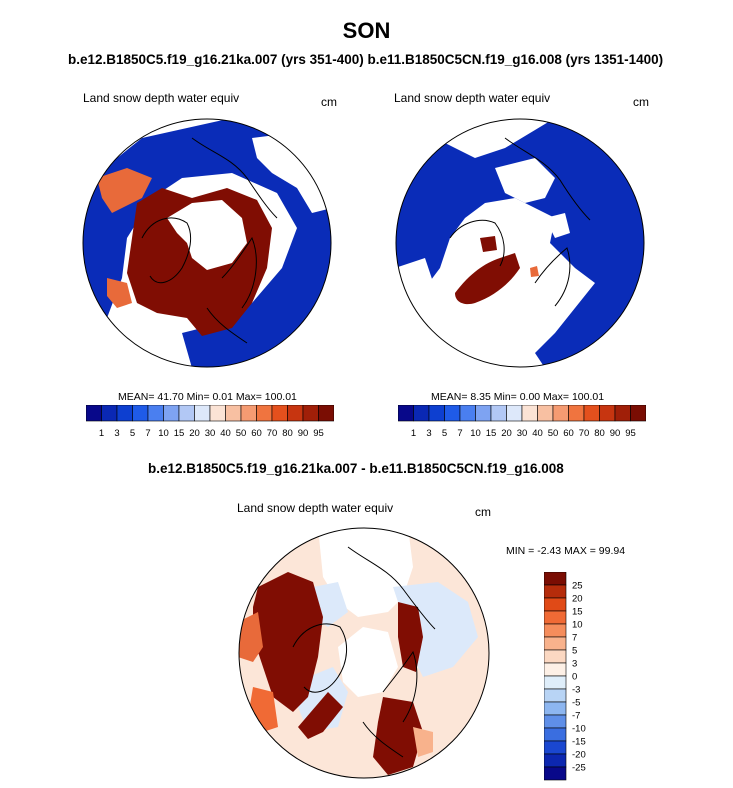  I want to click on panel1-colorbar: 1 3 5 7 10 15 20 30 40 50 60 70 80 90 95, so click(210, 422).